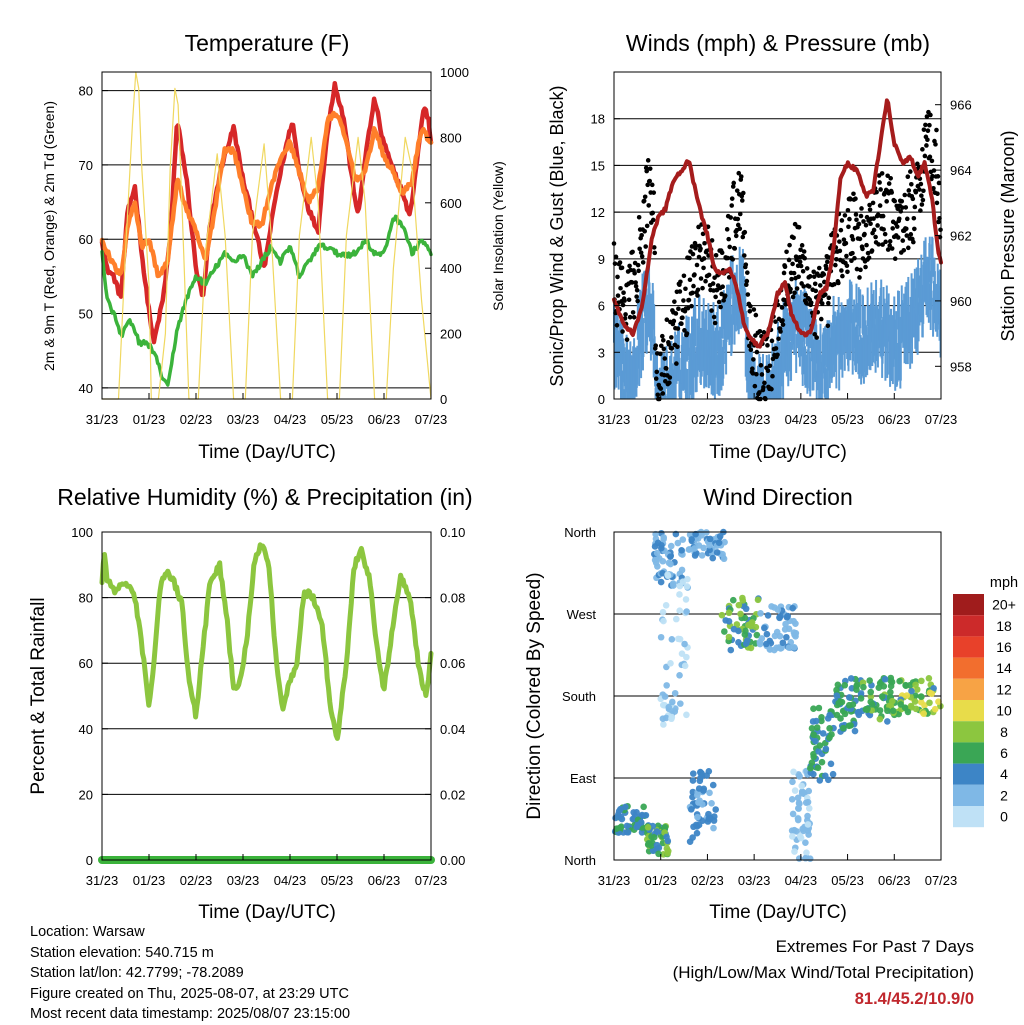 This screenshot has width=1024, height=1025. I want to click on y2-tick-label: 964, so click(961, 170).